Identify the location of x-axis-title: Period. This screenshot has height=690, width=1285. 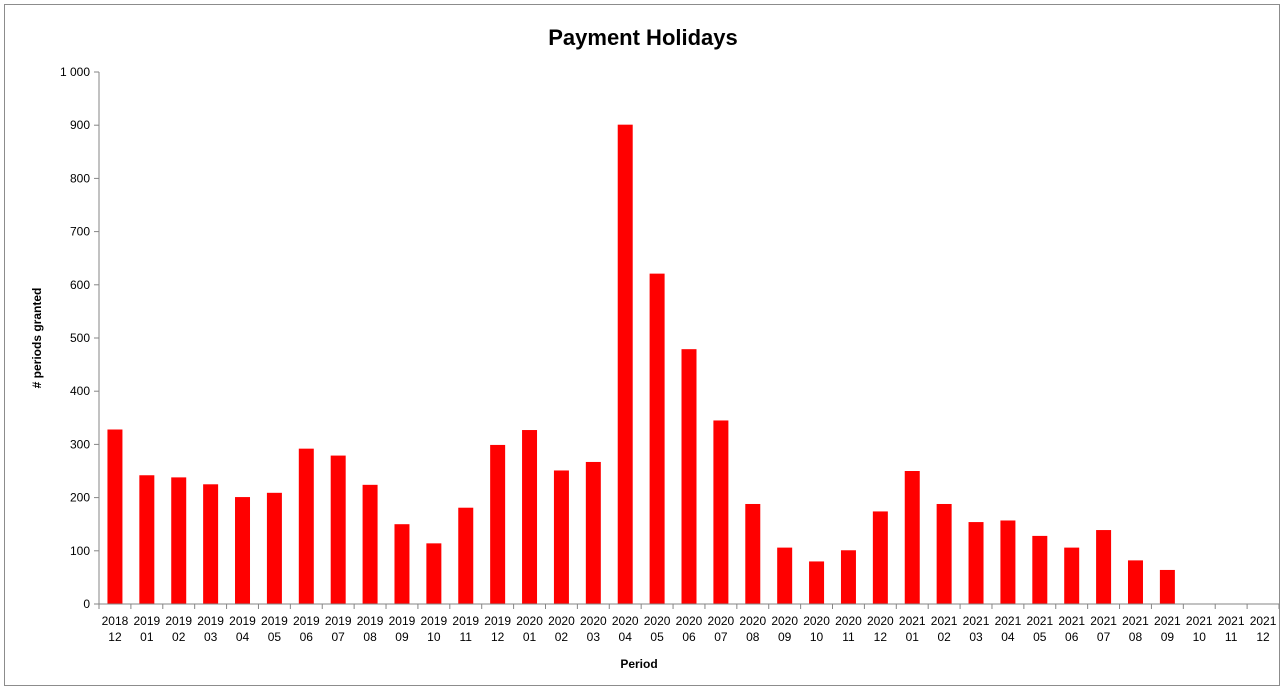
(638, 664).